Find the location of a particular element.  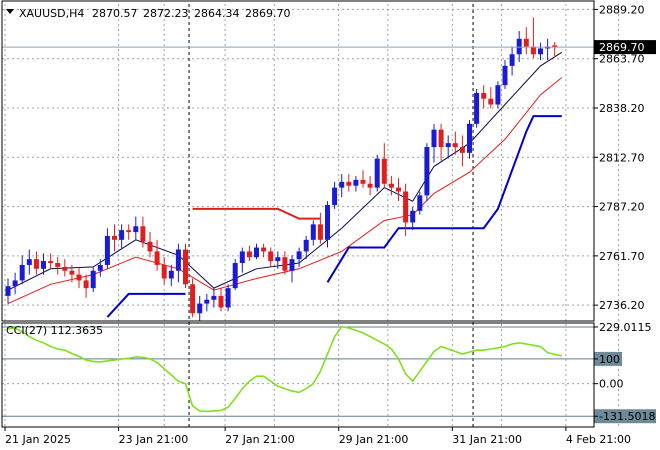

current-price-label: 2869.70 is located at coordinates (622, 47).